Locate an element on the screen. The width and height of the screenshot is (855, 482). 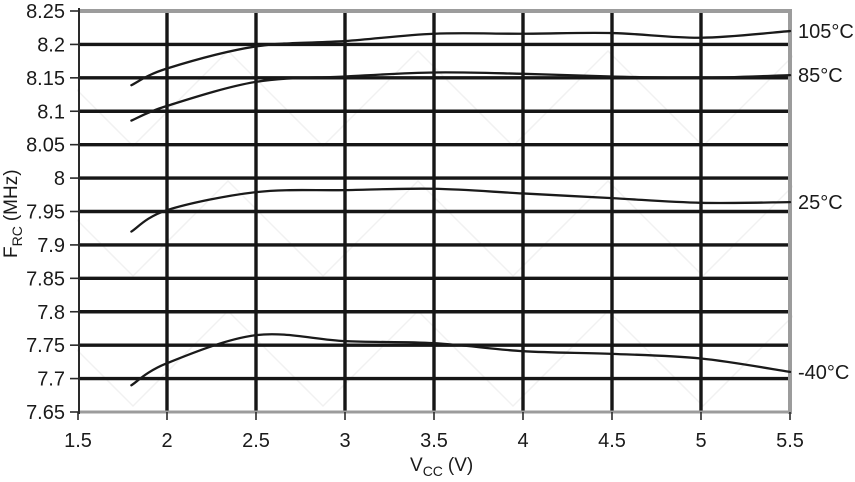
series-label-40c: -40°C is located at coordinates (823, 373).